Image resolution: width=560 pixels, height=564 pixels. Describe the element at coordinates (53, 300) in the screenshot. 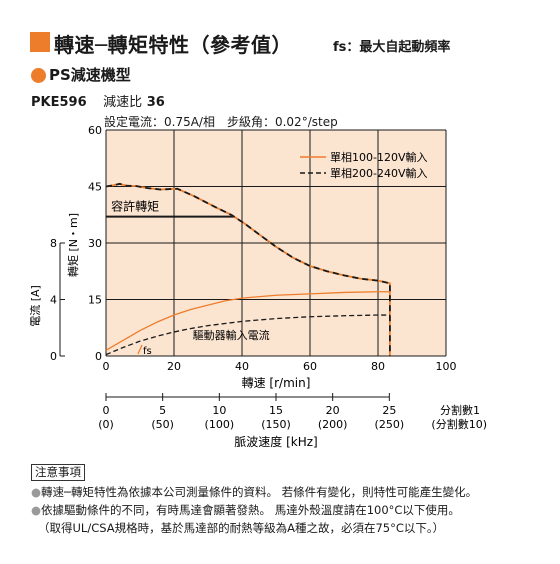

I see `current-tick-label: 4` at that location.